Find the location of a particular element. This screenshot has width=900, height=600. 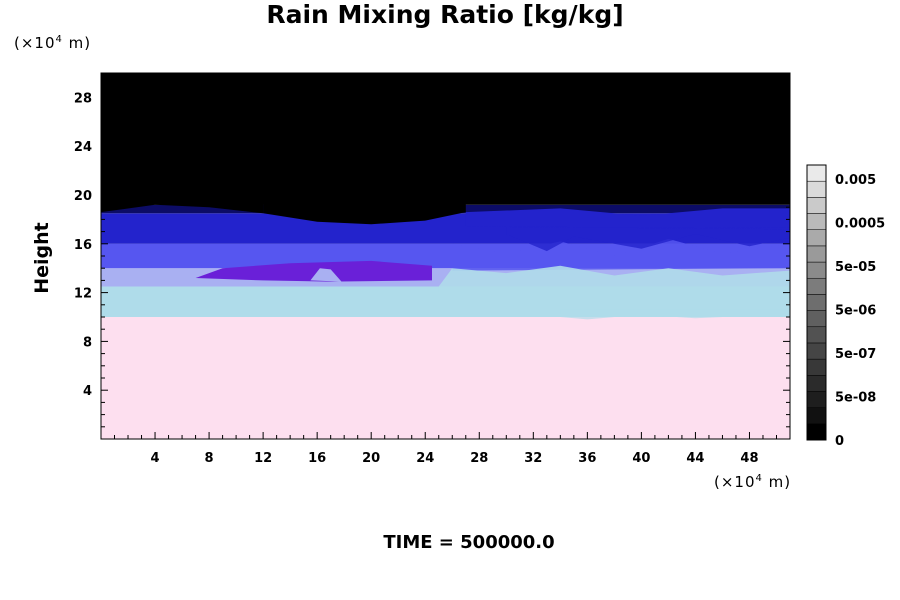

x-tick-label: 48 is located at coordinates (749, 458).